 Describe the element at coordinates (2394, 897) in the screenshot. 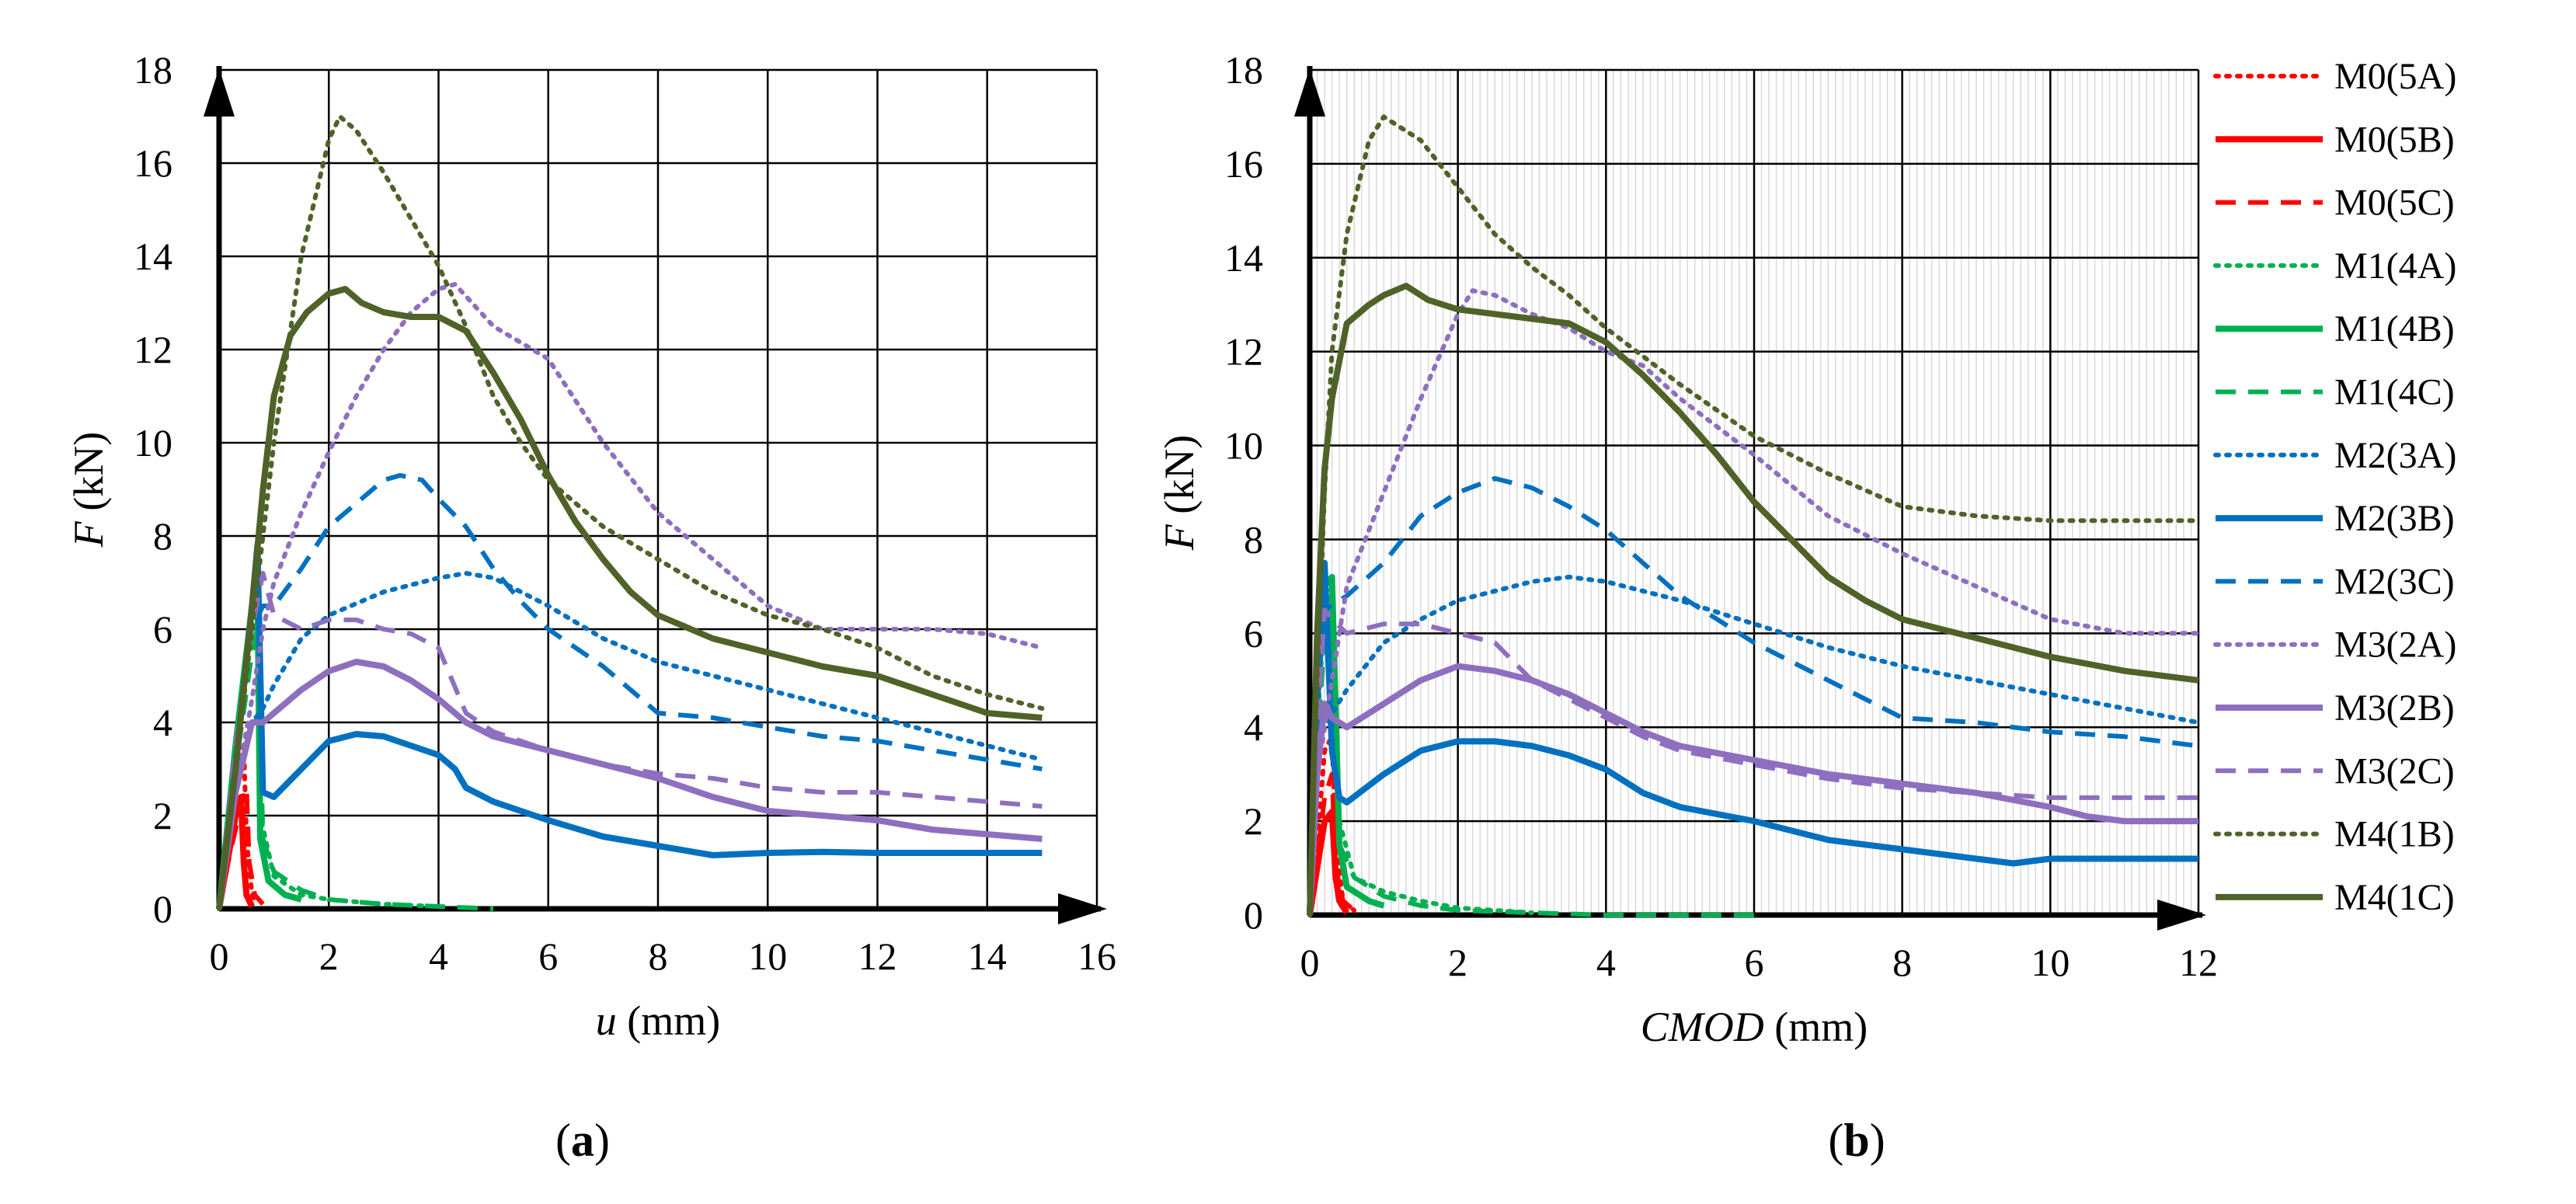

I see `legend-label: M4(1C)` at that location.